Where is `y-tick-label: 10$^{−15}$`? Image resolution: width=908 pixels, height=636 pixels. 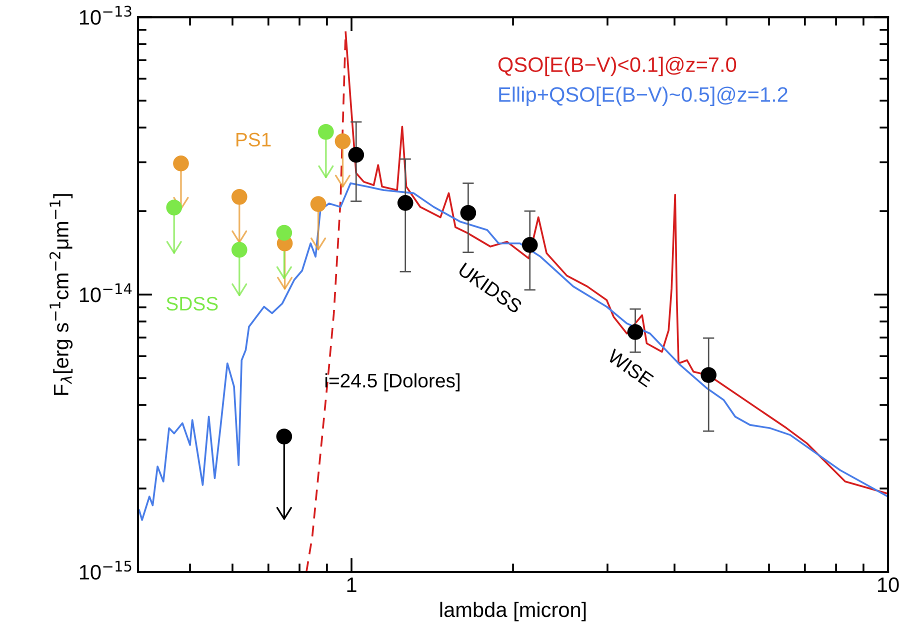 y-tick-label: 10$^{−15}$ is located at coordinates (106, 570).